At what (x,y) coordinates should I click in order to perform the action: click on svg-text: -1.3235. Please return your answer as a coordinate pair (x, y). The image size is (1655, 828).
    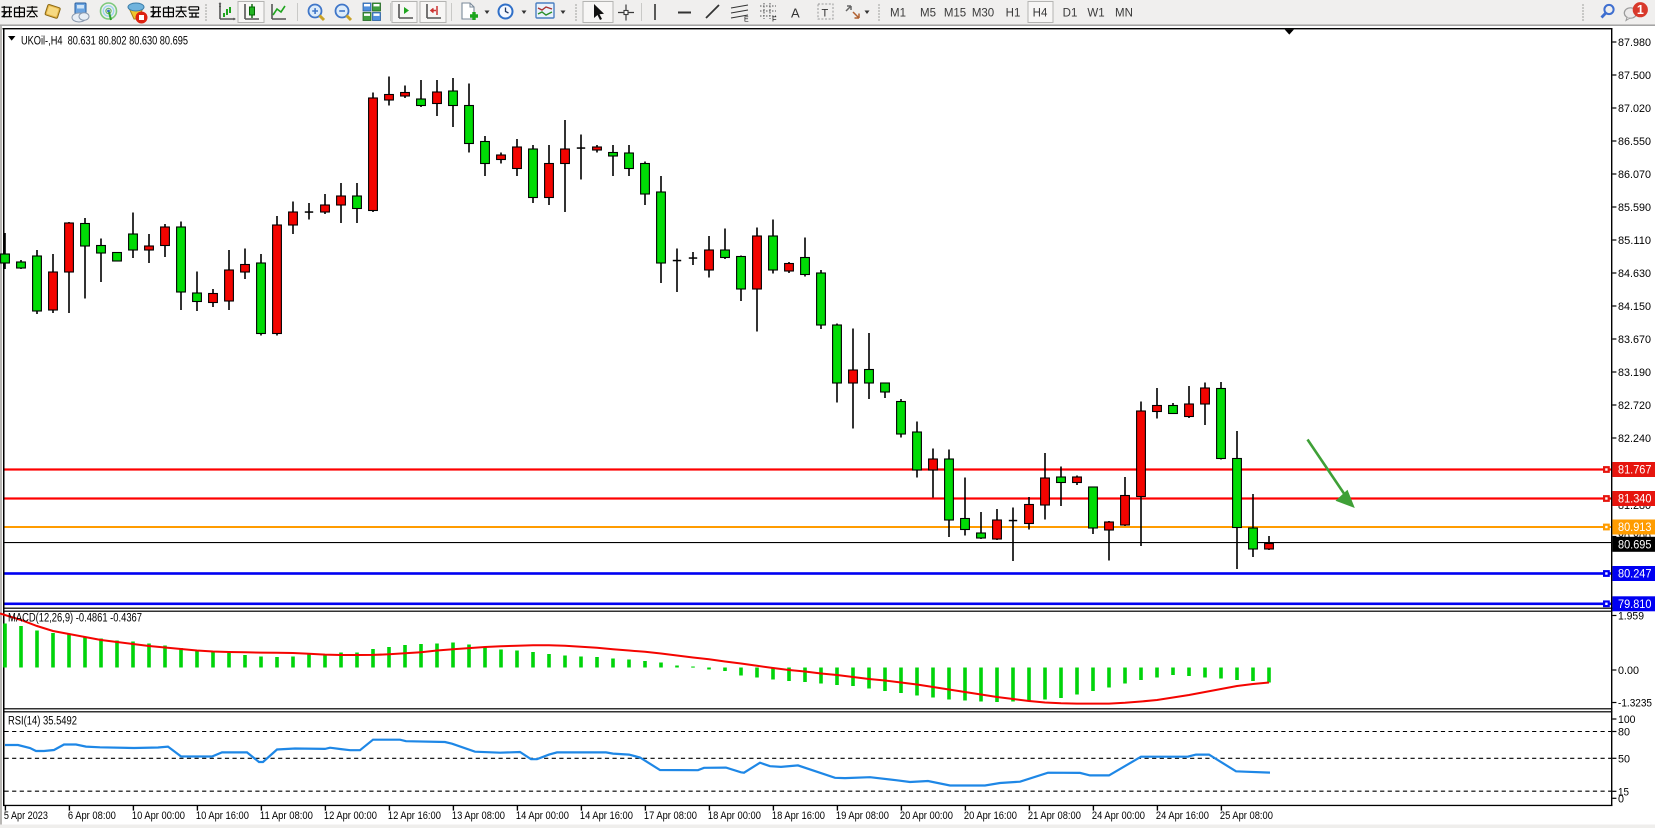
    Looking at the image, I should click on (1635, 704).